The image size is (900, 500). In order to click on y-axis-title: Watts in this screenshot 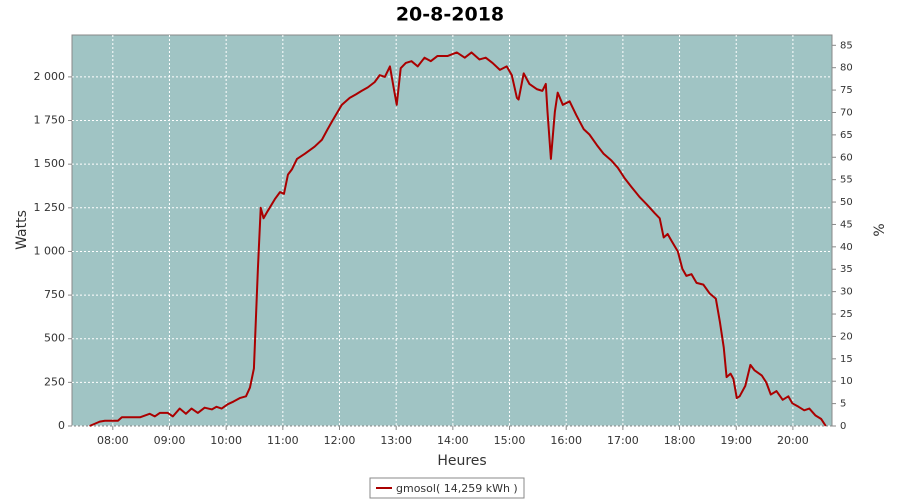, I will do `click(22, 230)`.